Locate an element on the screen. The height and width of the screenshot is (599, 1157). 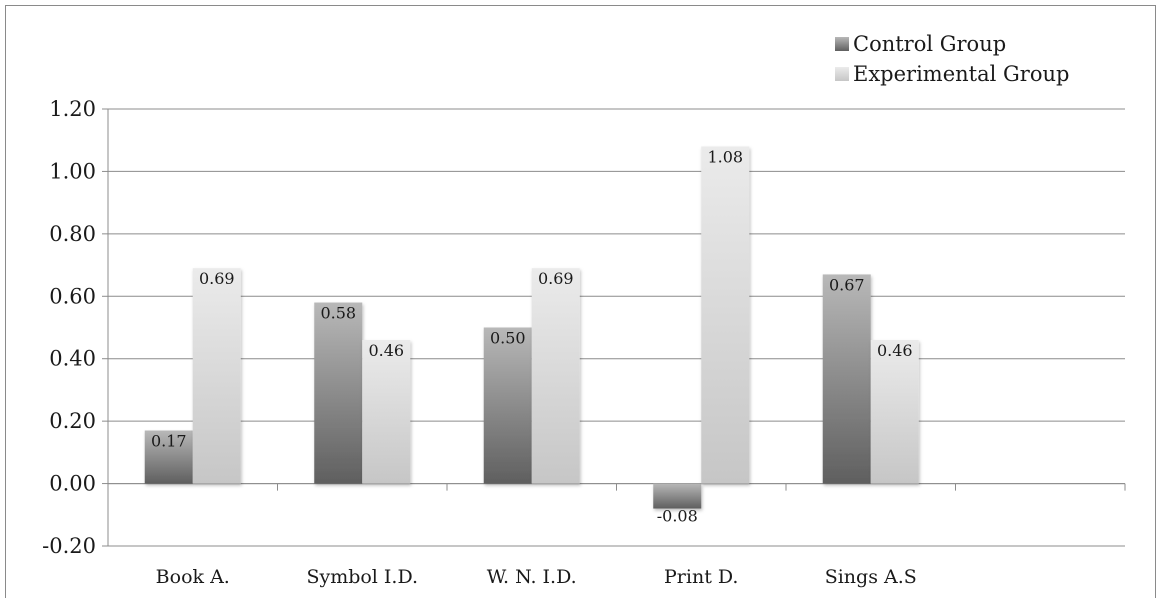
x-category-label: W. N. I.D. is located at coordinates (532, 577).